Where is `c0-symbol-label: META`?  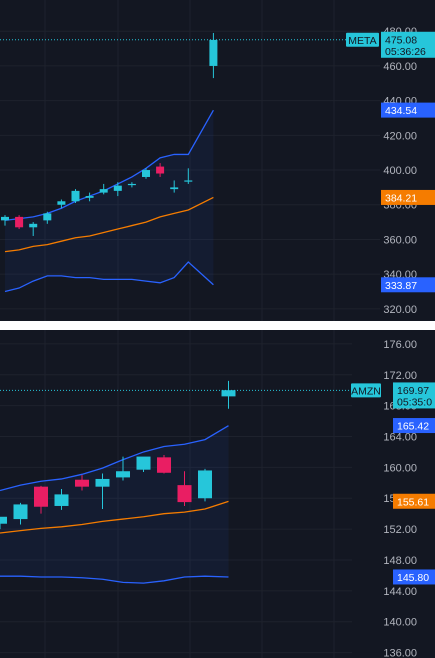 c0-symbol-label: META is located at coordinates (362, 41).